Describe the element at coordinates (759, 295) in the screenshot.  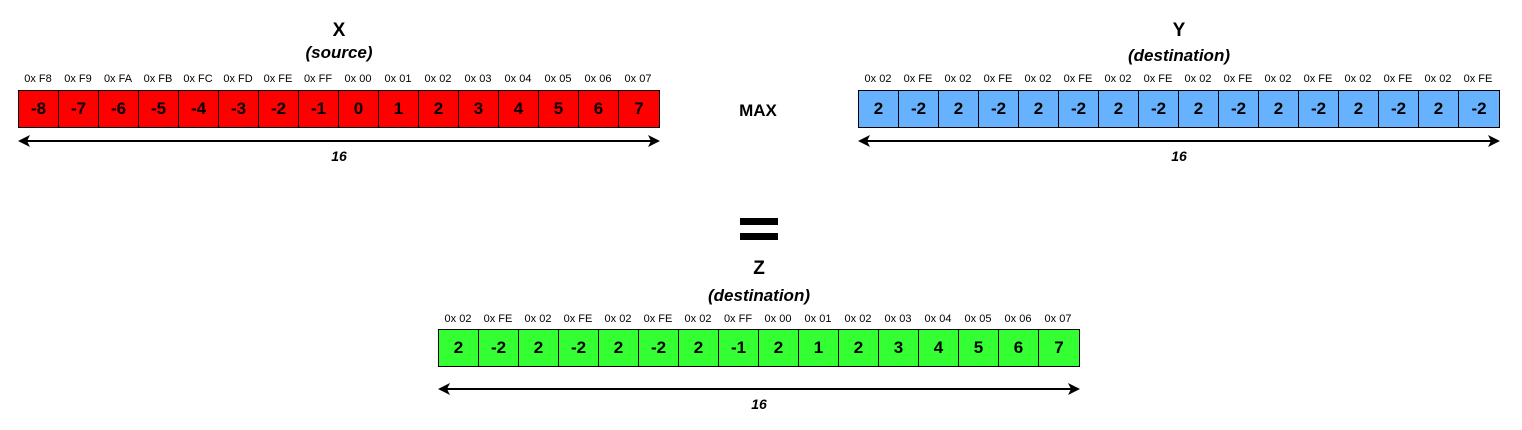
I see `register-z-role: (destination)` at that location.